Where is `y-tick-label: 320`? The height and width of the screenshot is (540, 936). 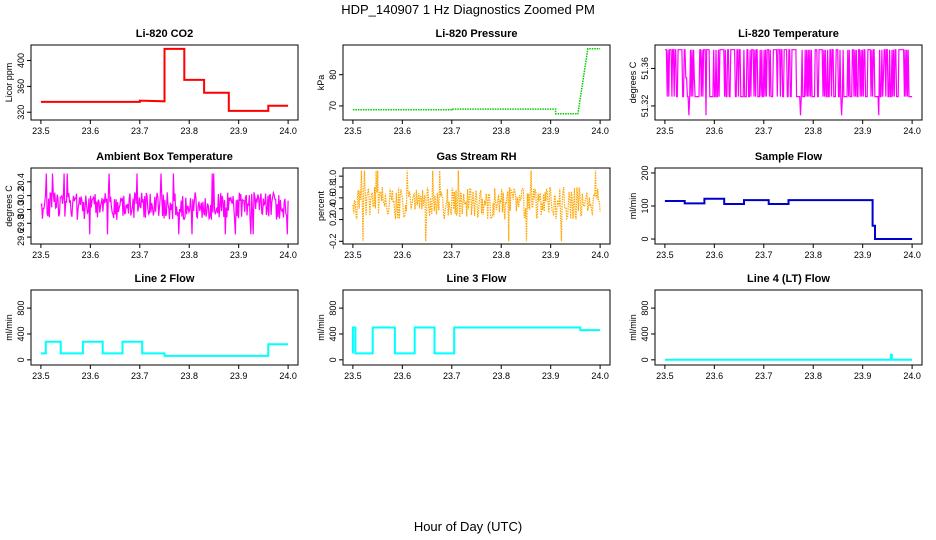
y-tick-label: 320 is located at coordinates (21, 112).